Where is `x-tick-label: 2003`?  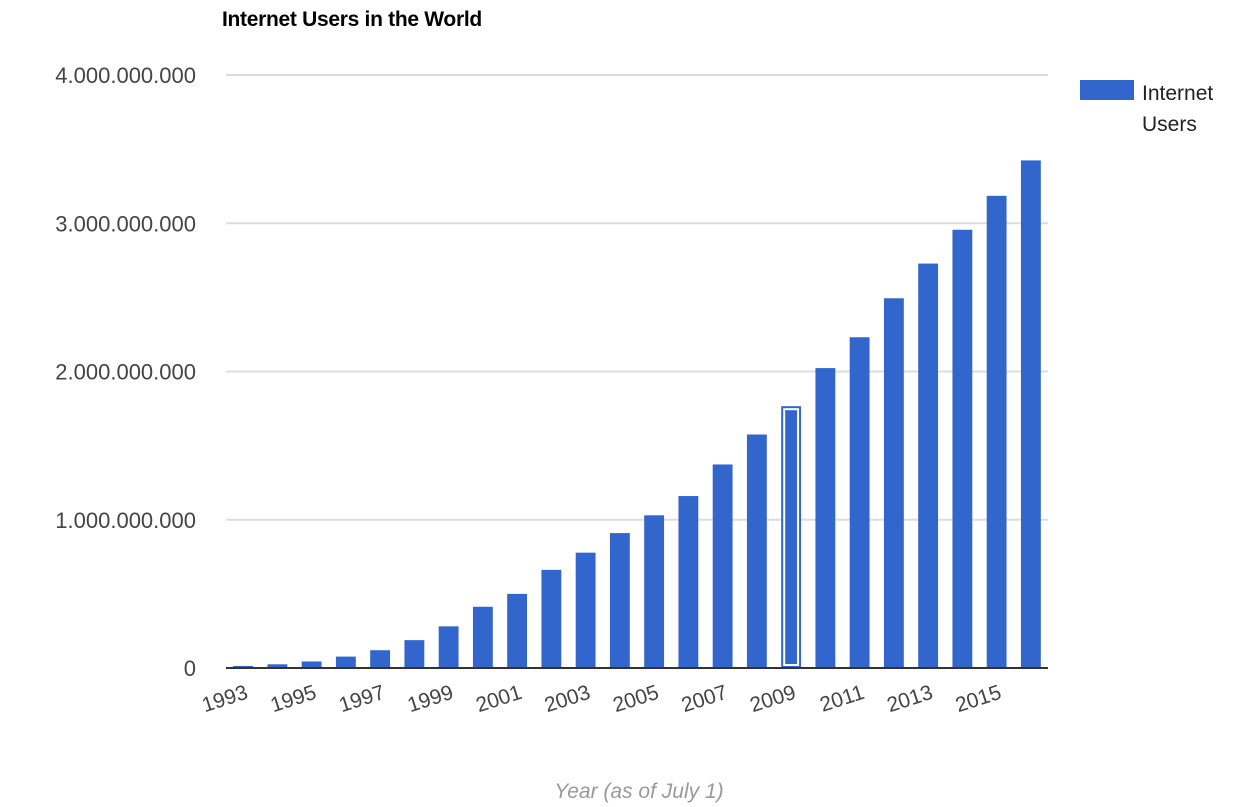 x-tick-label: 2003 is located at coordinates (568, 699).